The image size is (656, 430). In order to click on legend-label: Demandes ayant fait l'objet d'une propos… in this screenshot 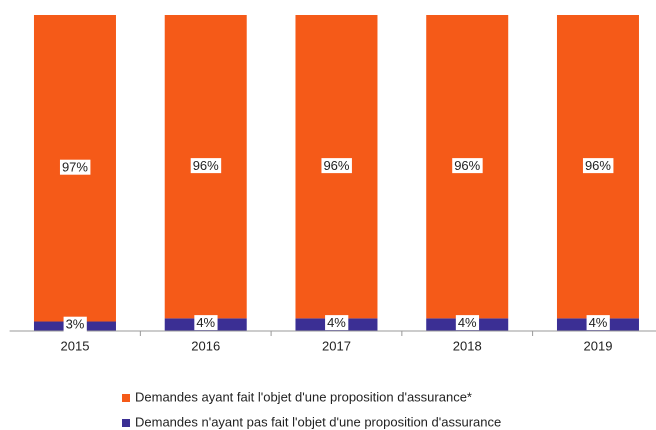, I will do `click(303, 396)`.